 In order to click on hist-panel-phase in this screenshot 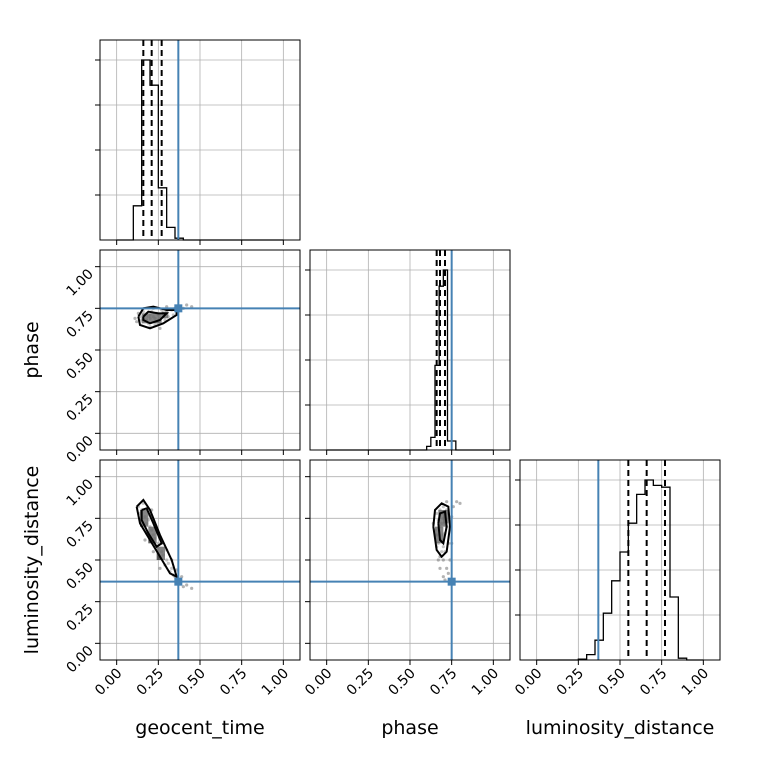, I will do `click(408, 352)`.